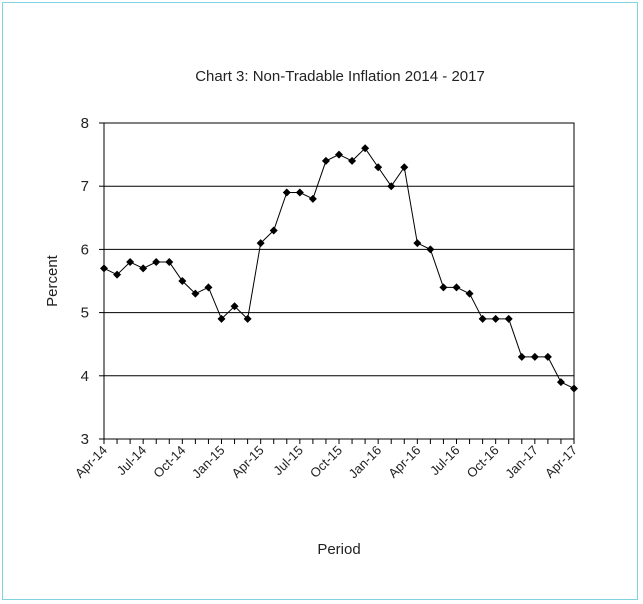  I want to click on x-tick-label: Apr-17, so click(561, 462).